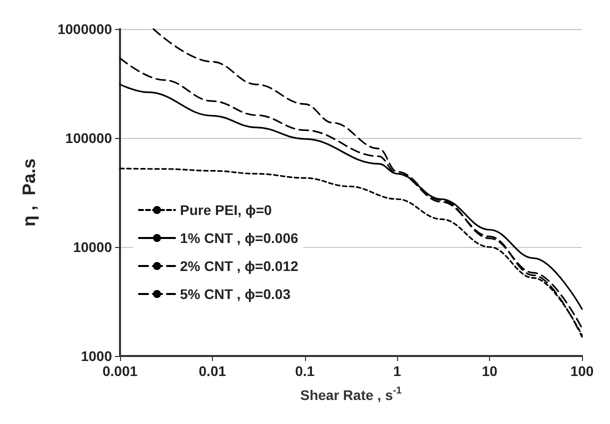 The width and height of the screenshot is (610, 424). I want to click on y-tick-label: 10000, so click(92, 247).